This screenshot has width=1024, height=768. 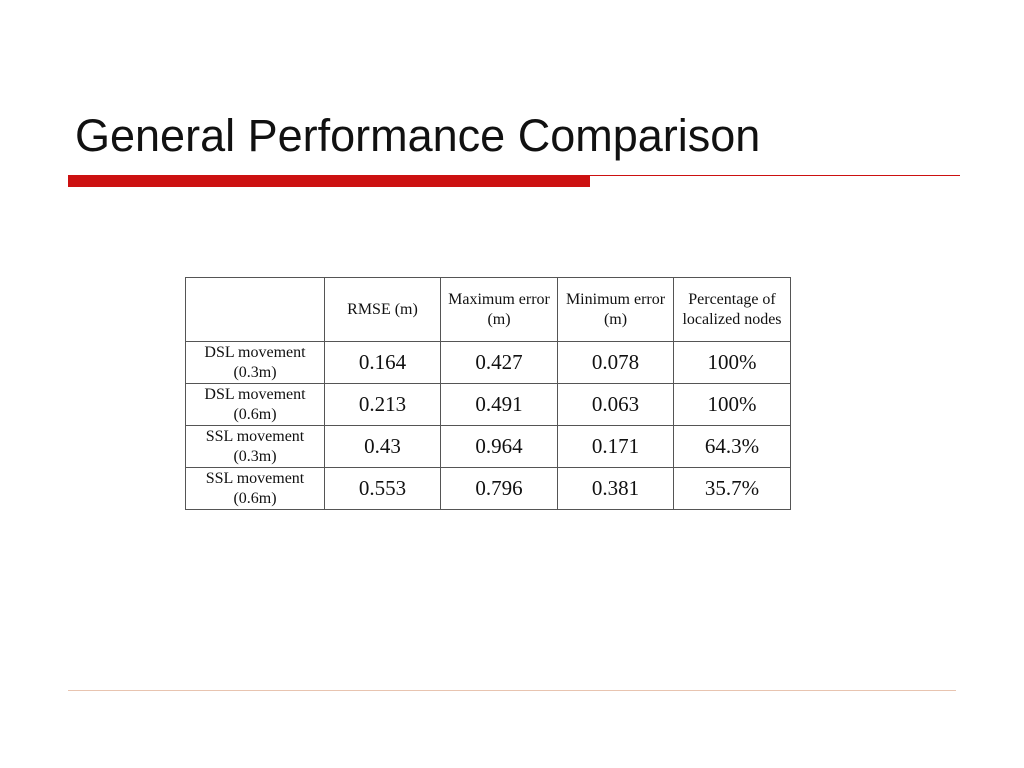 I want to click on header-cell: RMSE (m), so click(x=382, y=309).